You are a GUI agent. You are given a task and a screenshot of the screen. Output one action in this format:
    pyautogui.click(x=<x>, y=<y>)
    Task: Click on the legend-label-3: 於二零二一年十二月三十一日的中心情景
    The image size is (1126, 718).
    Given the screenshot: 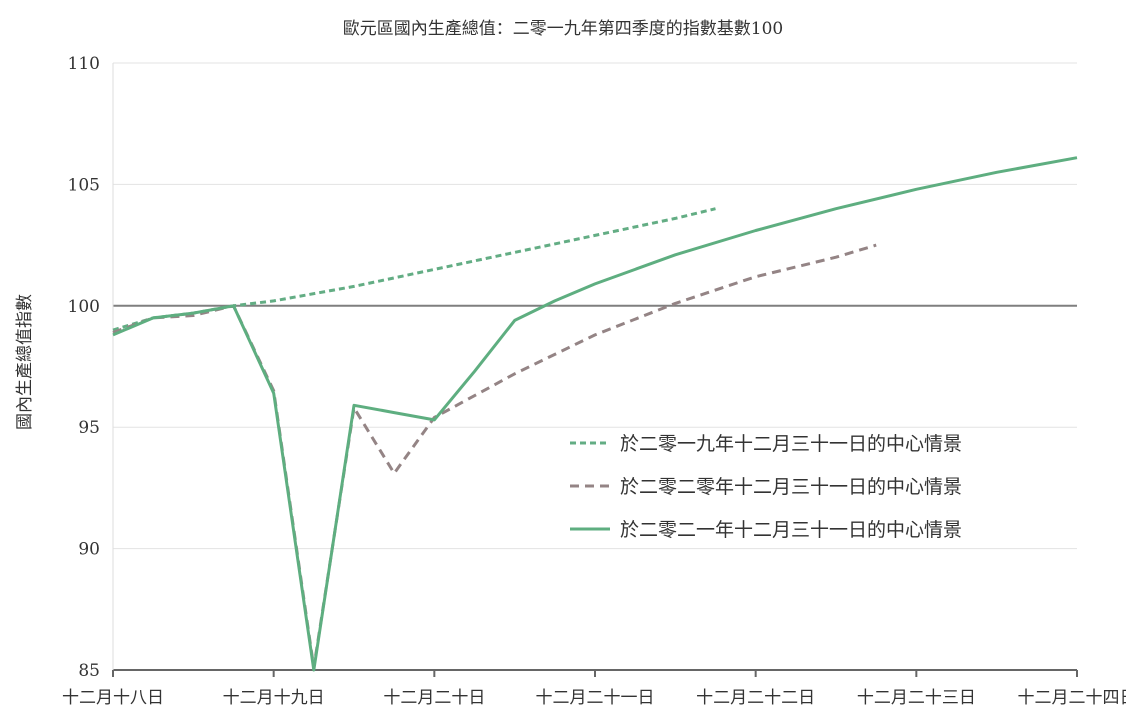 What is the action you would take?
    pyautogui.click(x=791, y=530)
    